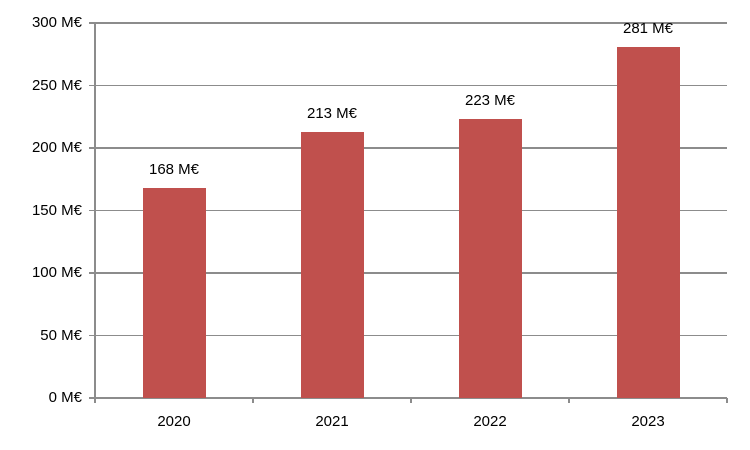 The width and height of the screenshot is (750, 450). What do you see at coordinates (56, 272) in the screenshot?
I see `y-tick-label-100: 100 M€` at bounding box center [56, 272].